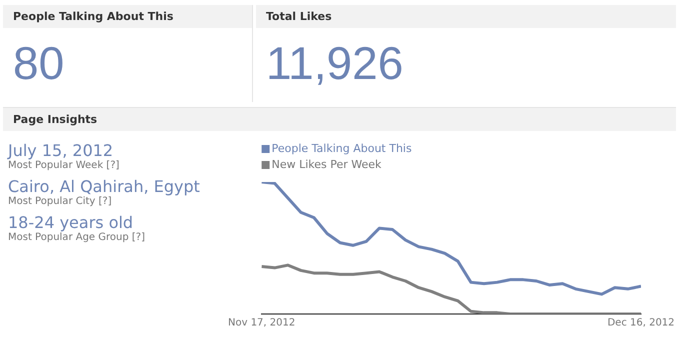  I want to click on text: 80, so click(39, 63).